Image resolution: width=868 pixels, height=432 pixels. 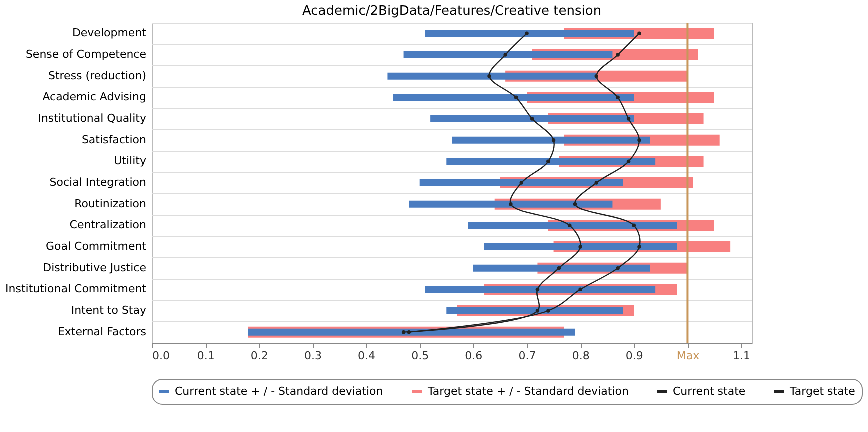 What do you see at coordinates (279, 391) in the screenshot?
I see `legend-label: Current state + / - Standard deviation` at bounding box center [279, 391].